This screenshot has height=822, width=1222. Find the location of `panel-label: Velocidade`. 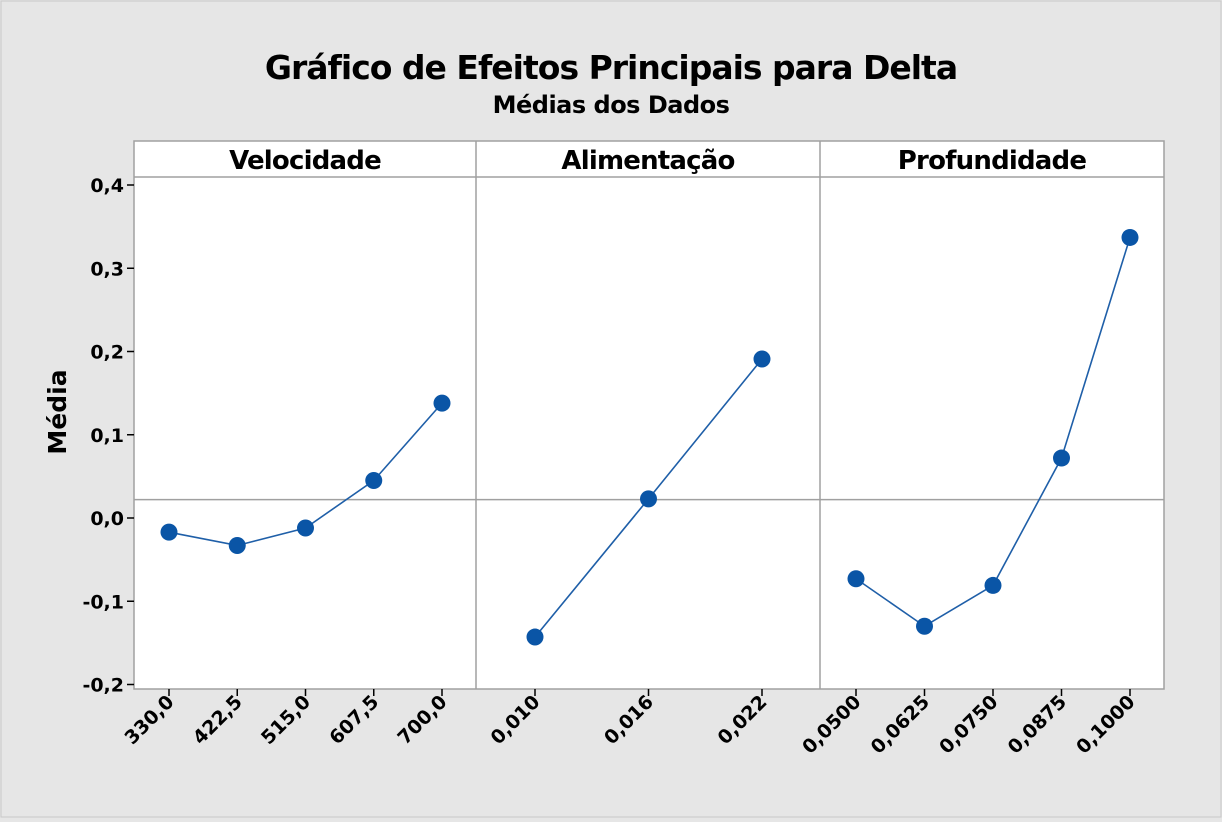

panel-label: Velocidade is located at coordinates (305, 161).